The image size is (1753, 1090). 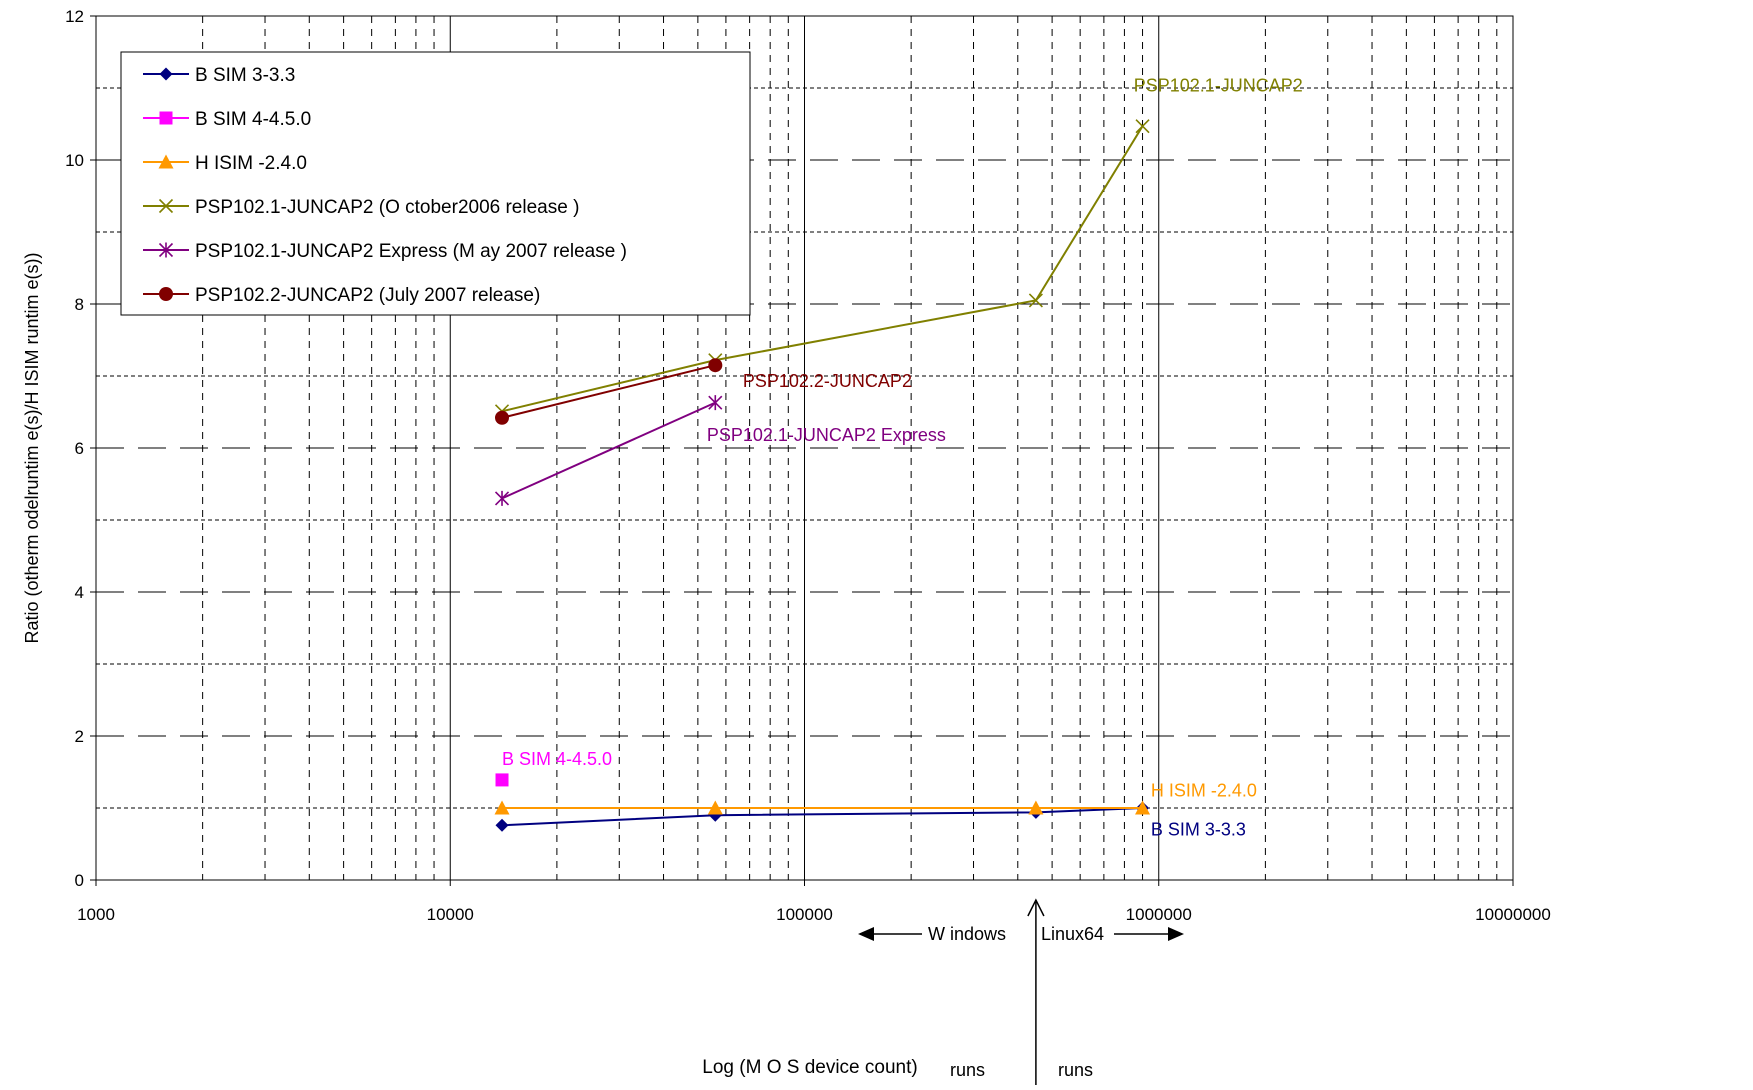 What do you see at coordinates (79, 736) in the screenshot?
I see `y-tick-label: 2` at bounding box center [79, 736].